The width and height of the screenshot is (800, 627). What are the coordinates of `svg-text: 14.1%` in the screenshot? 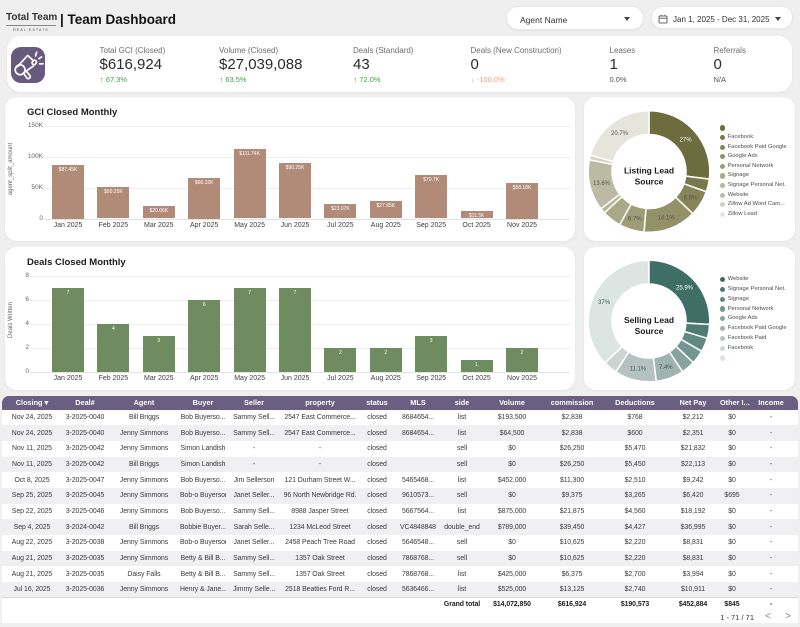 It's located at (667, 218).